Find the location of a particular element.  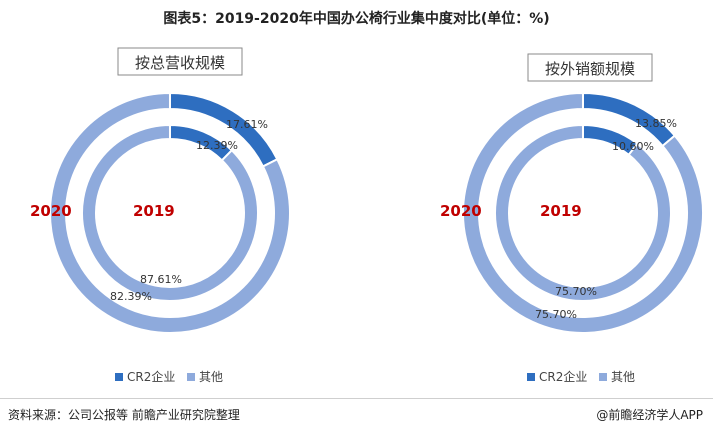

footer-divider is located at coordinates (356, 398).